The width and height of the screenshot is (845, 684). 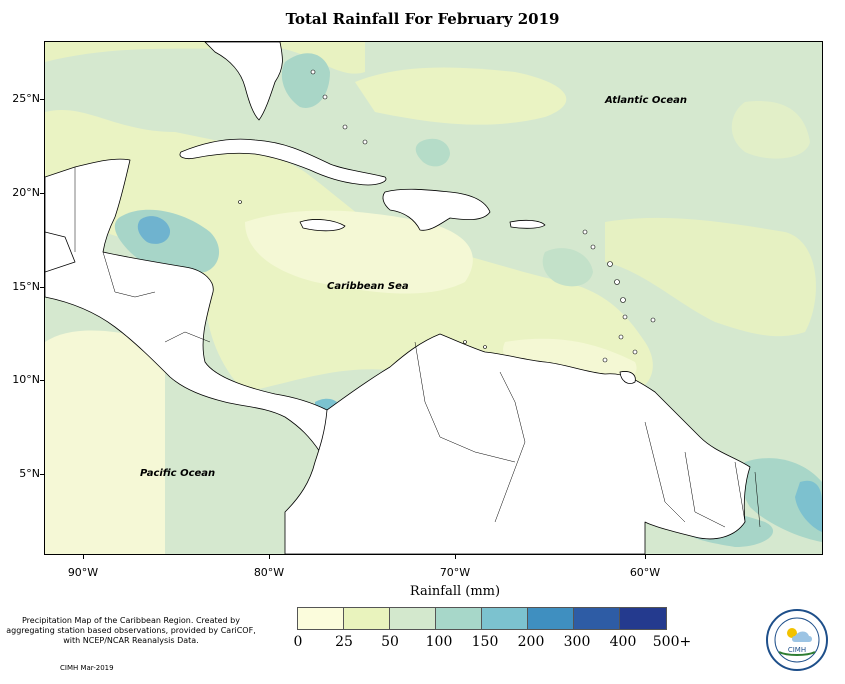 I want to click on legend-bin-label: 400, so click(x=623, y=642).